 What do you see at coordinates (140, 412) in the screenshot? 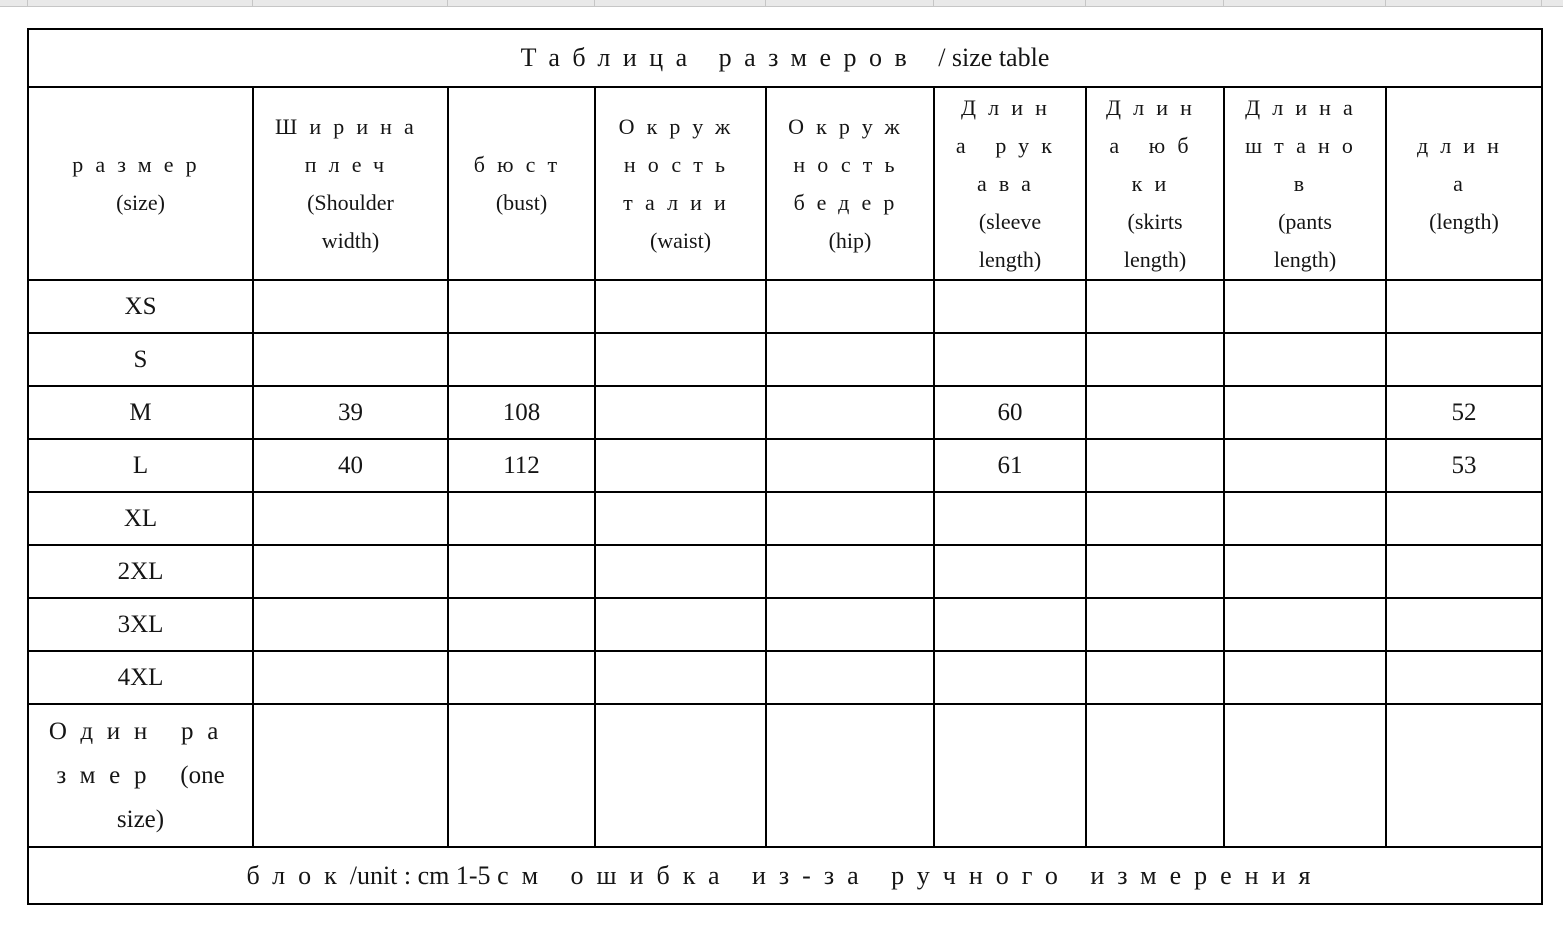
I see `size-label-cell: M` at bounding box center [140, 412].